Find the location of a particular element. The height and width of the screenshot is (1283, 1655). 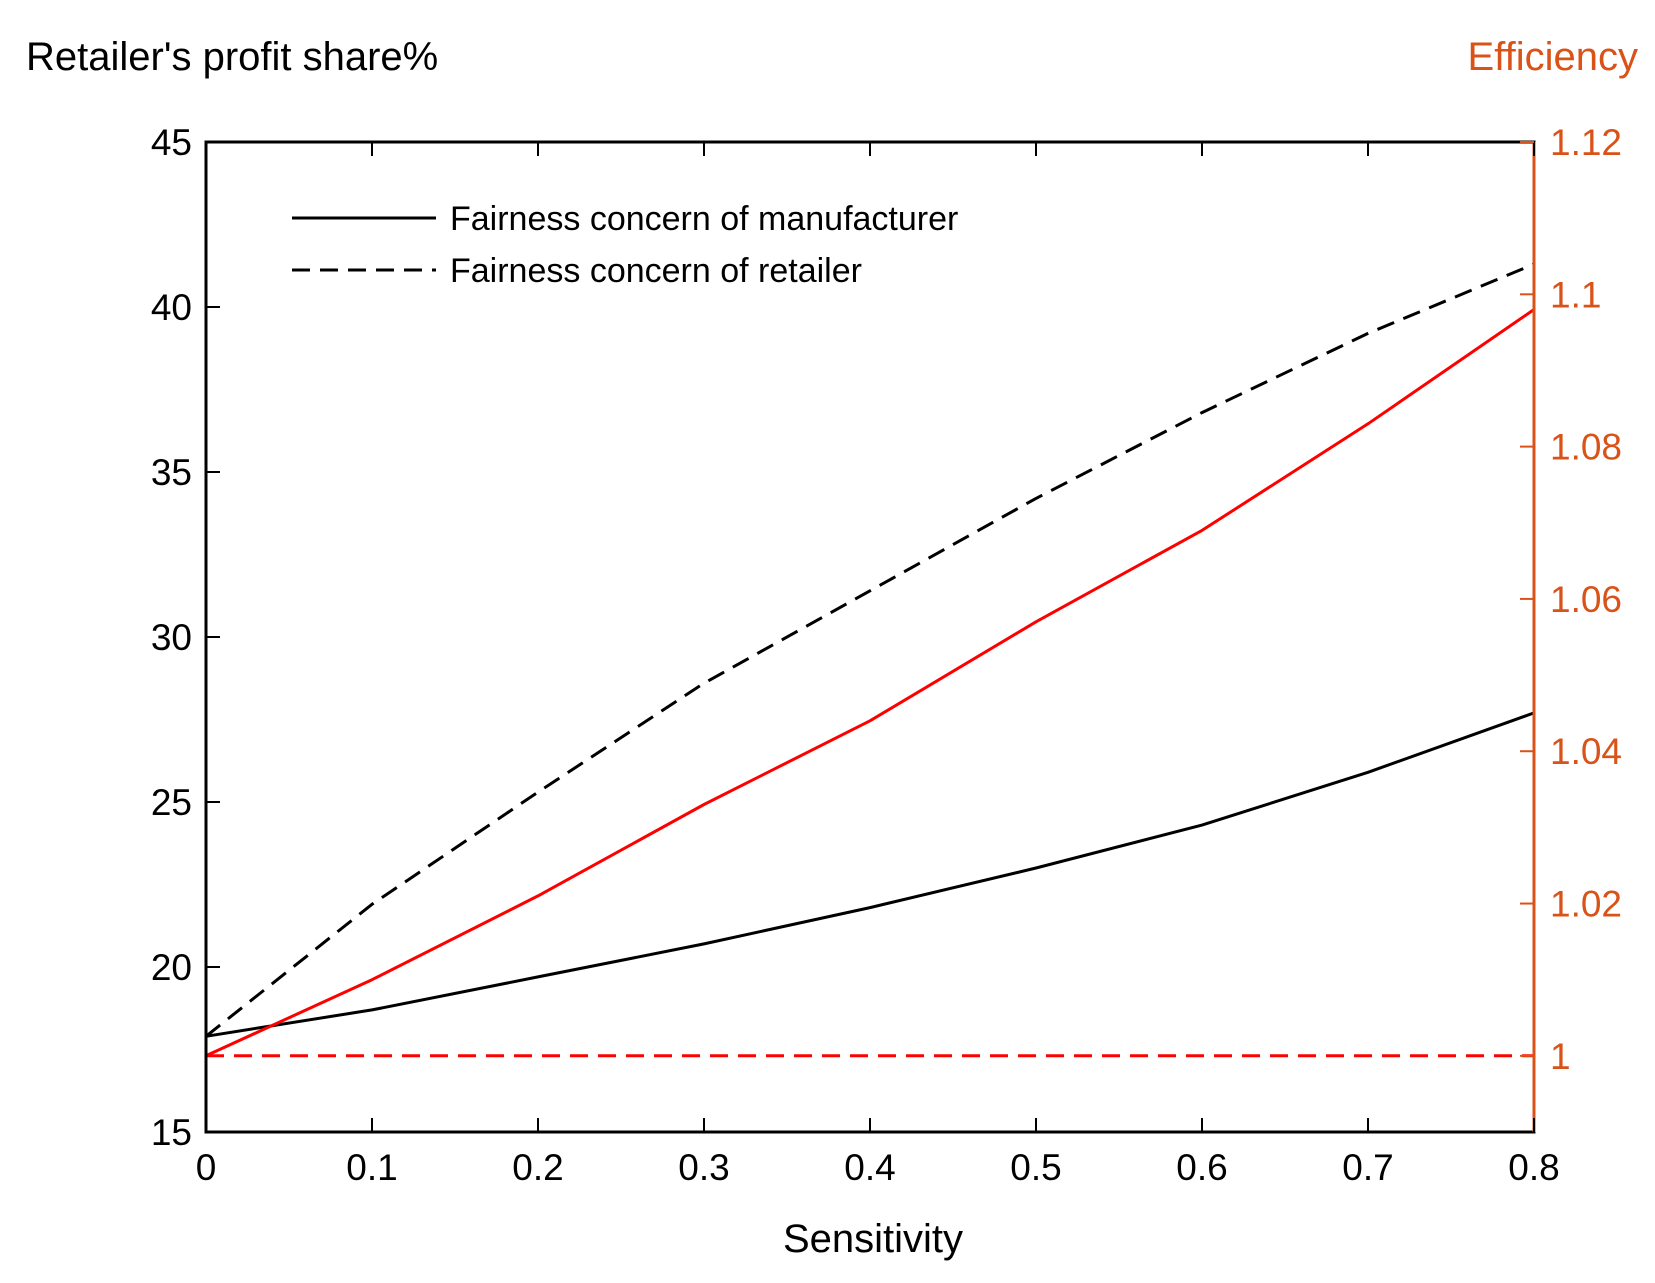

x-tick-label: 0 is located at coordinates (206, 1167).